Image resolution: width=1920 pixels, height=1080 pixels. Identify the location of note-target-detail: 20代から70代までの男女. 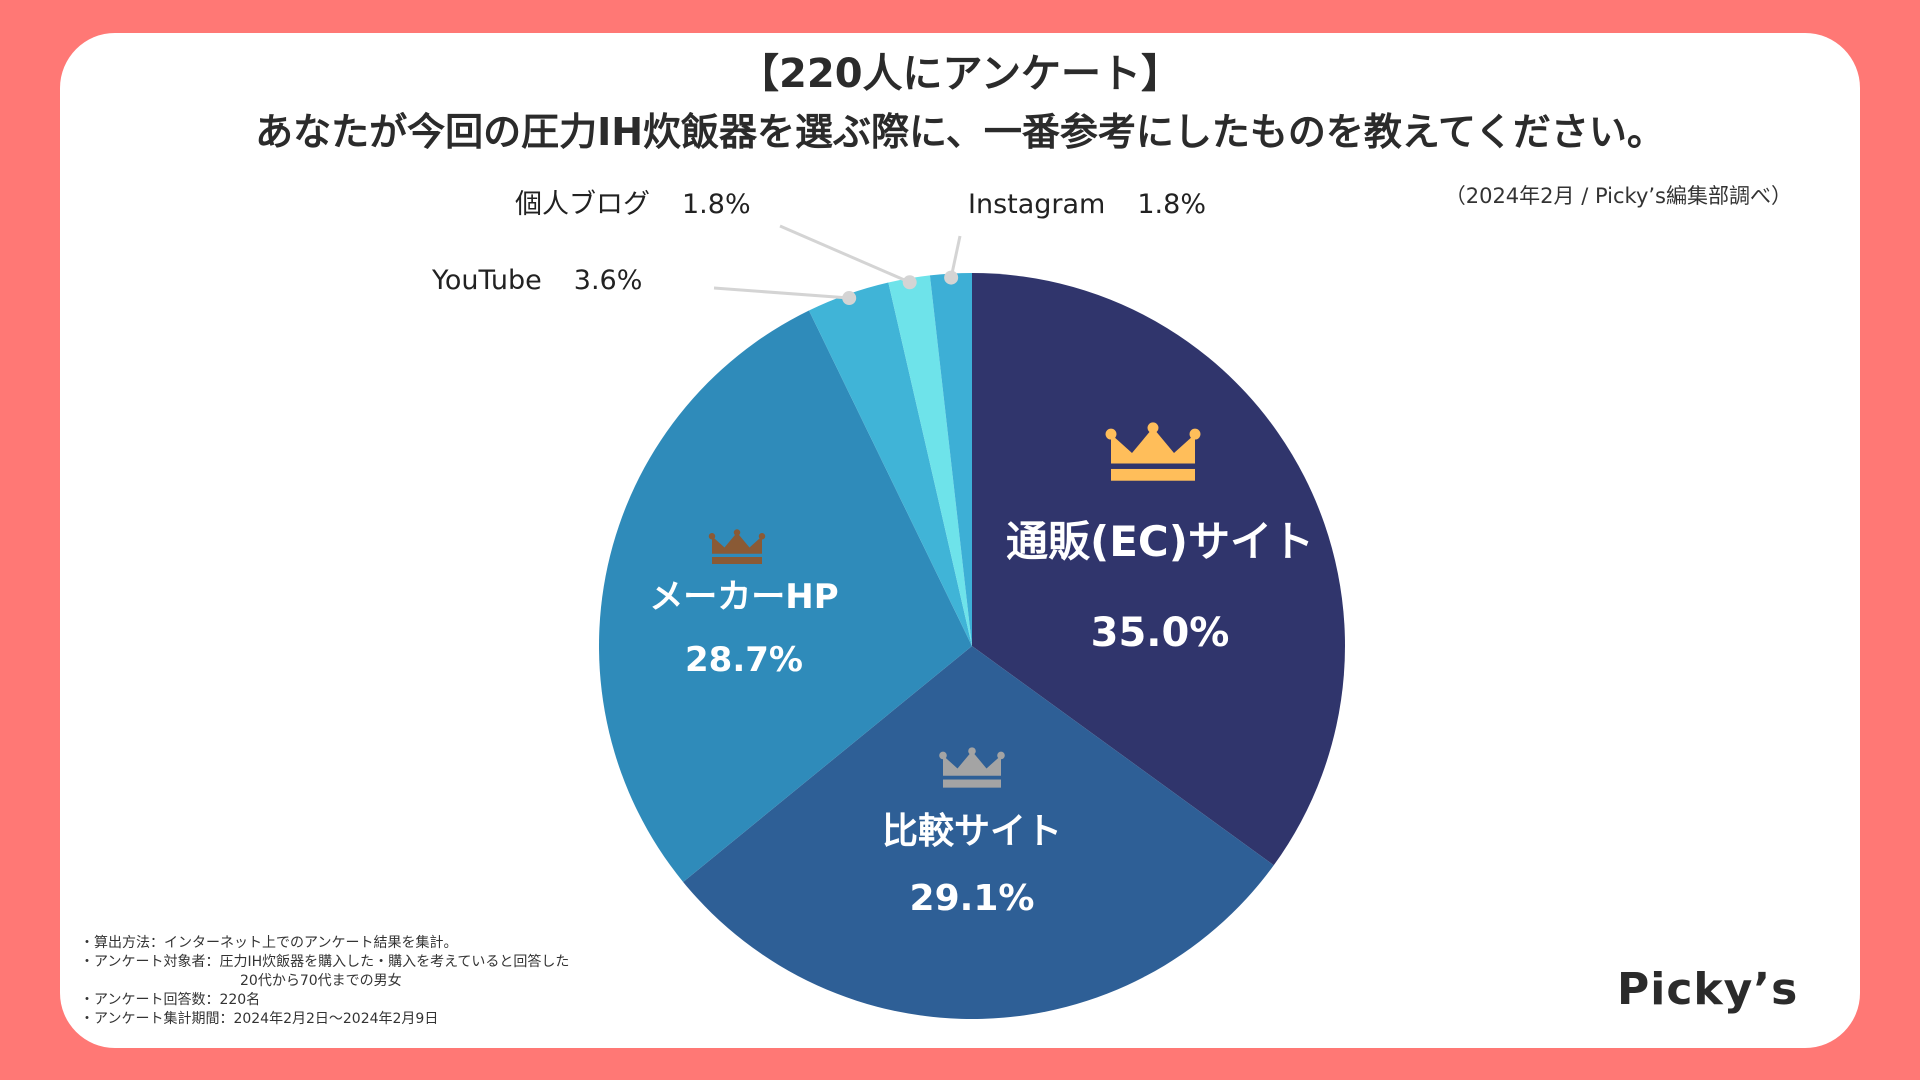
(321, 981).